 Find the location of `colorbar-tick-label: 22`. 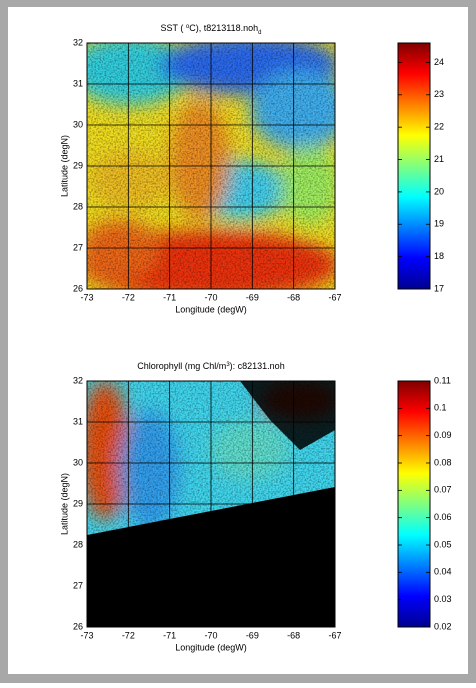

colorbar-tick-label: 22 is located at coordinates (439, 127).